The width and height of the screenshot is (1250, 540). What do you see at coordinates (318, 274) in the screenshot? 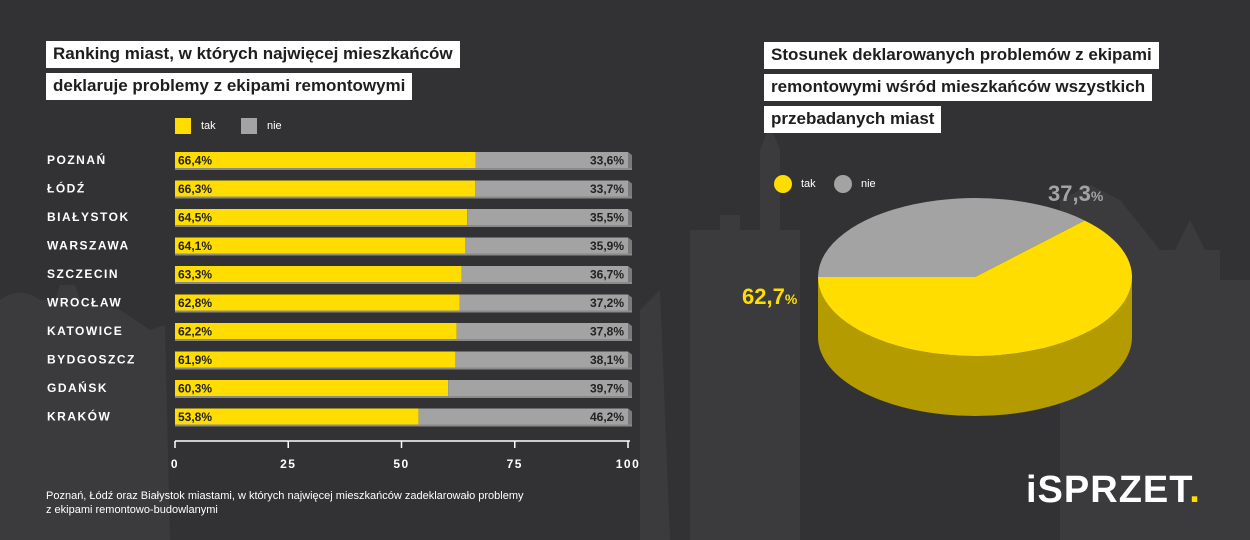
I see `bar-yes-szczecin` at bounding box center [318, 274].